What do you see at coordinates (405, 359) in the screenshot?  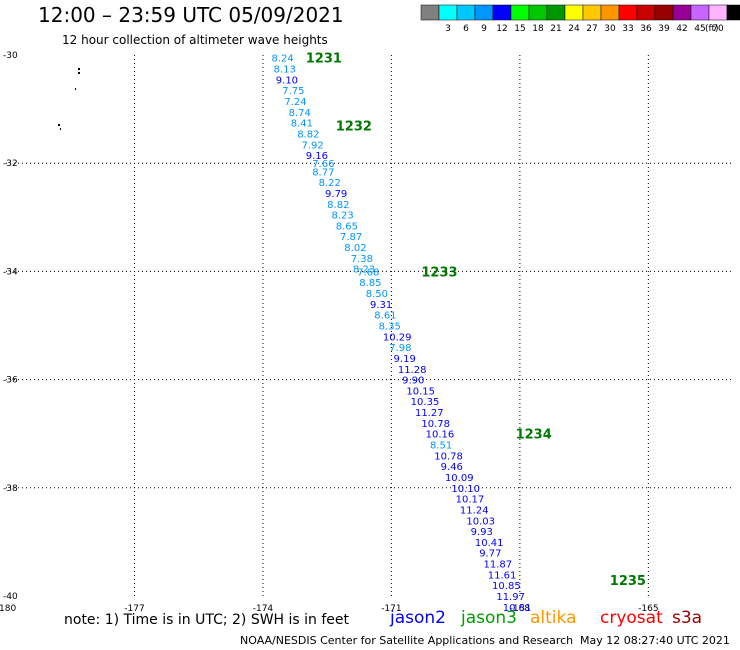 I see `swh-value-label: 9.19` at bounding box center [405, 359].